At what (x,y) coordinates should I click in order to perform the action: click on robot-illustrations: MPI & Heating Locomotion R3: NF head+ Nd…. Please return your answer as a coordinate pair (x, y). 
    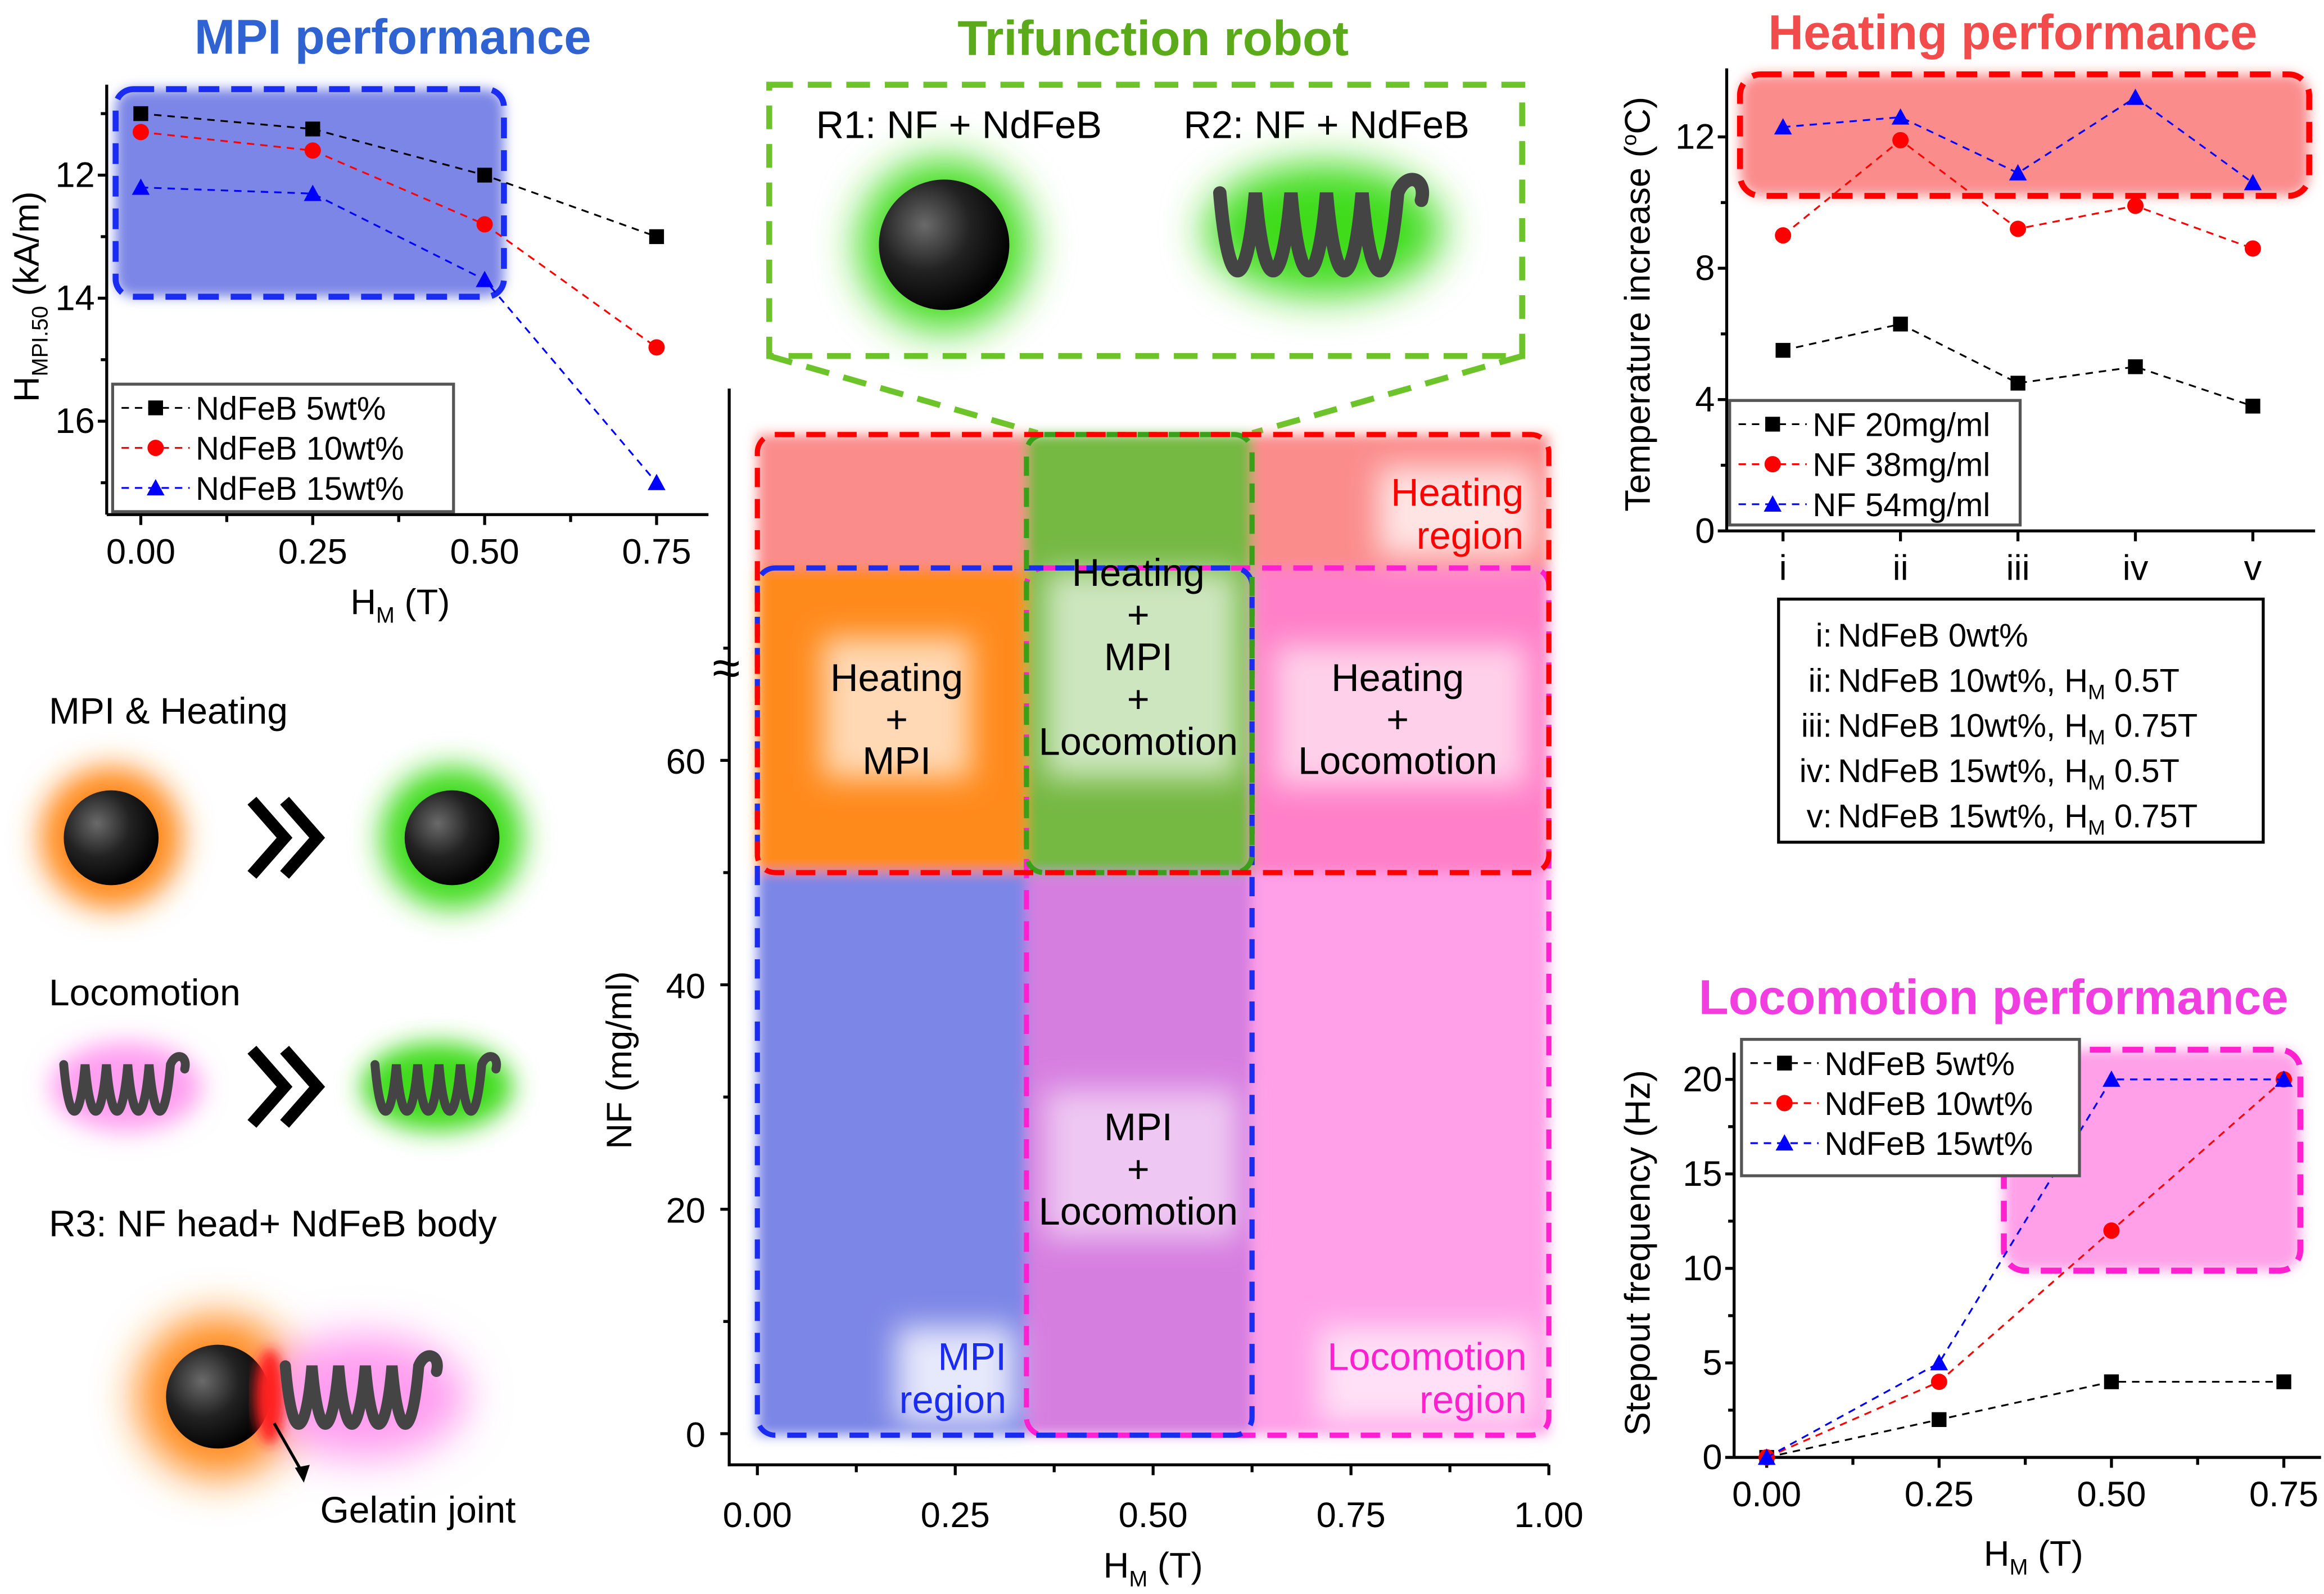
    Looking at the image, I should click on (281, 1110).